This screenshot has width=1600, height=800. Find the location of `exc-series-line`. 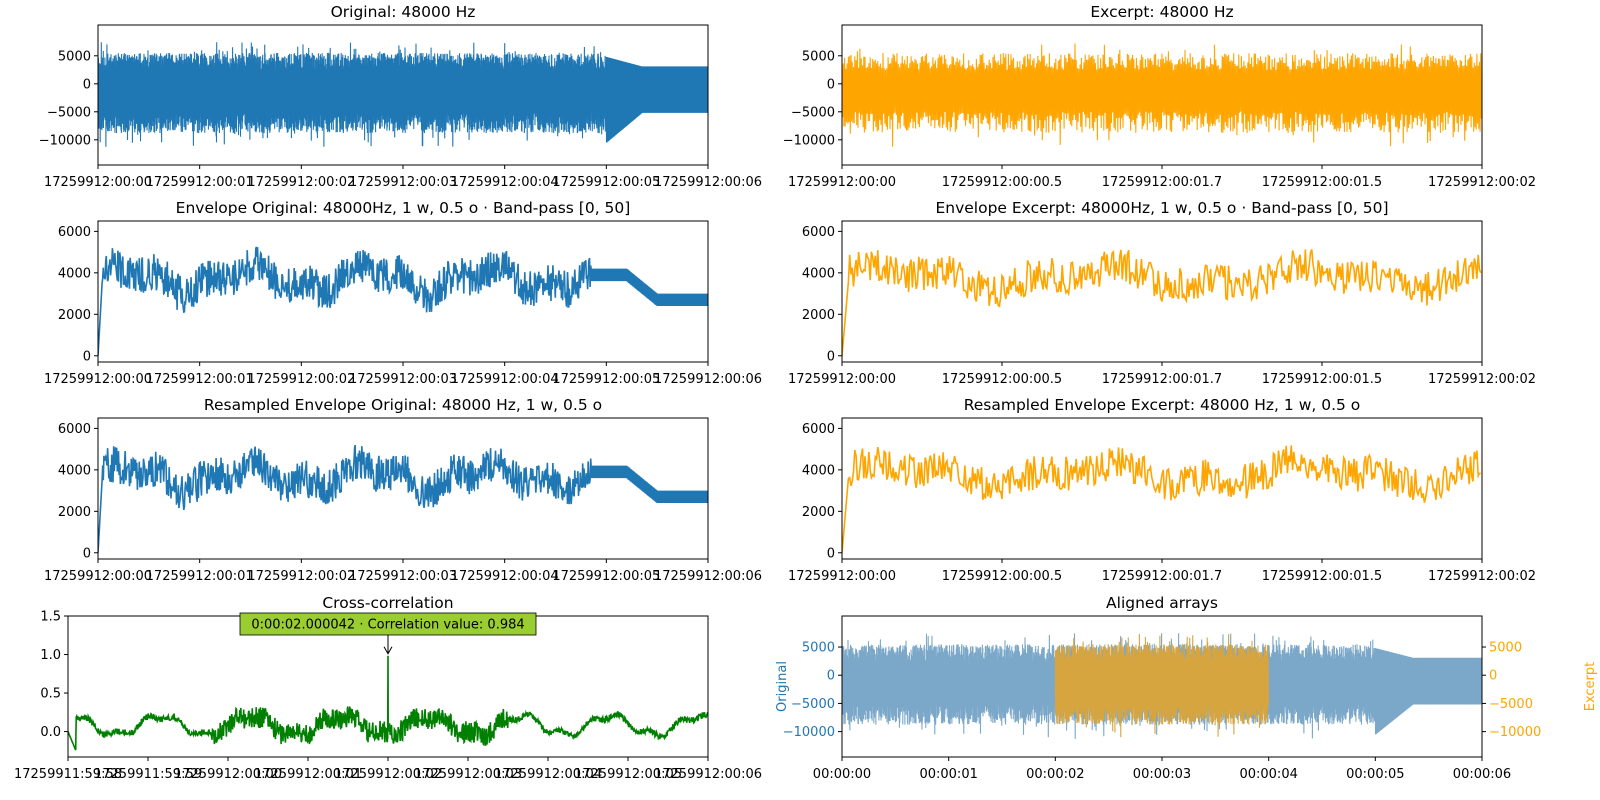

exc-series-line is located at coordinates (1162, 95).